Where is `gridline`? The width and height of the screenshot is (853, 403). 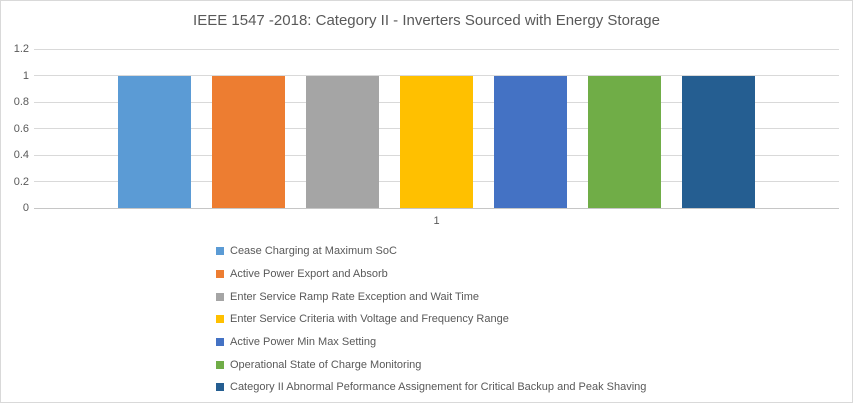 gridline is located at coordinates (436, 49).